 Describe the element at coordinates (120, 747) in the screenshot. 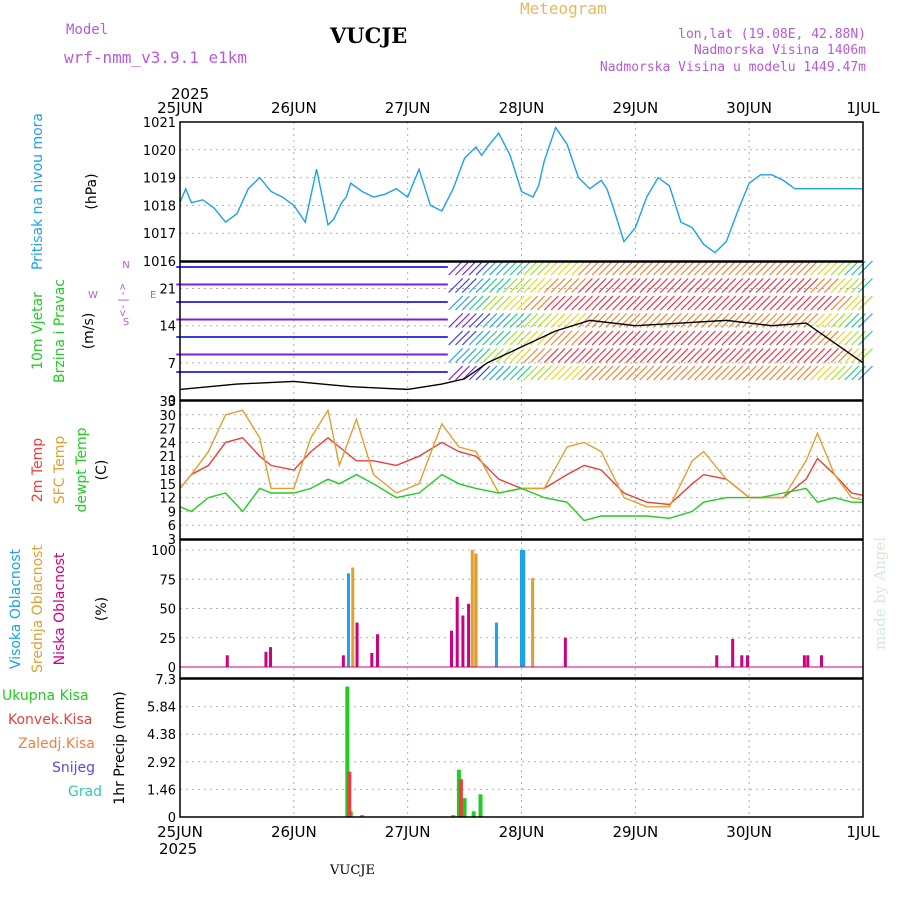

I see `unit-precip: 1hr Precip (mm)` at that location.